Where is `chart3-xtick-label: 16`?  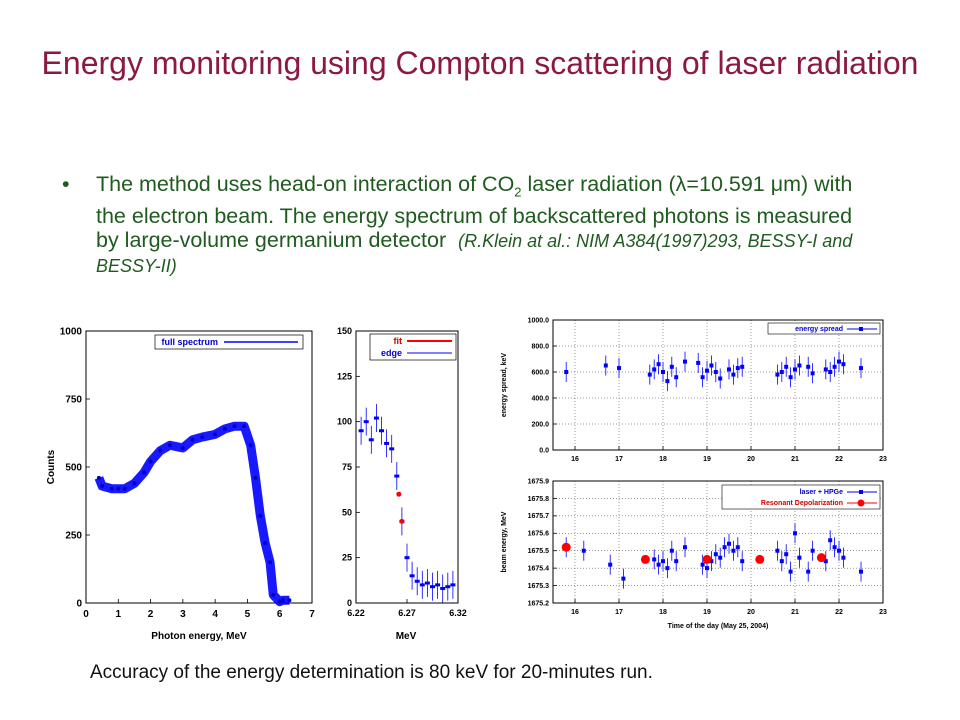
chart3-xtick-label: 16 is located at coordinates (575, 459).